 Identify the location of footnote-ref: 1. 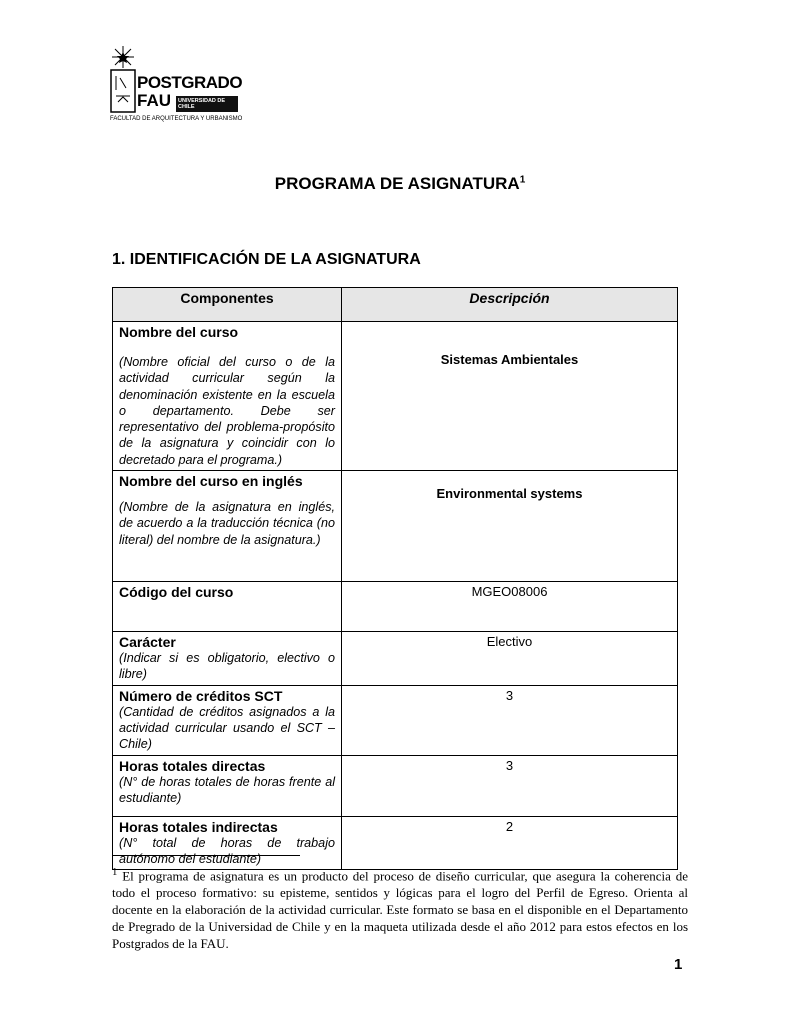
(522, 180).